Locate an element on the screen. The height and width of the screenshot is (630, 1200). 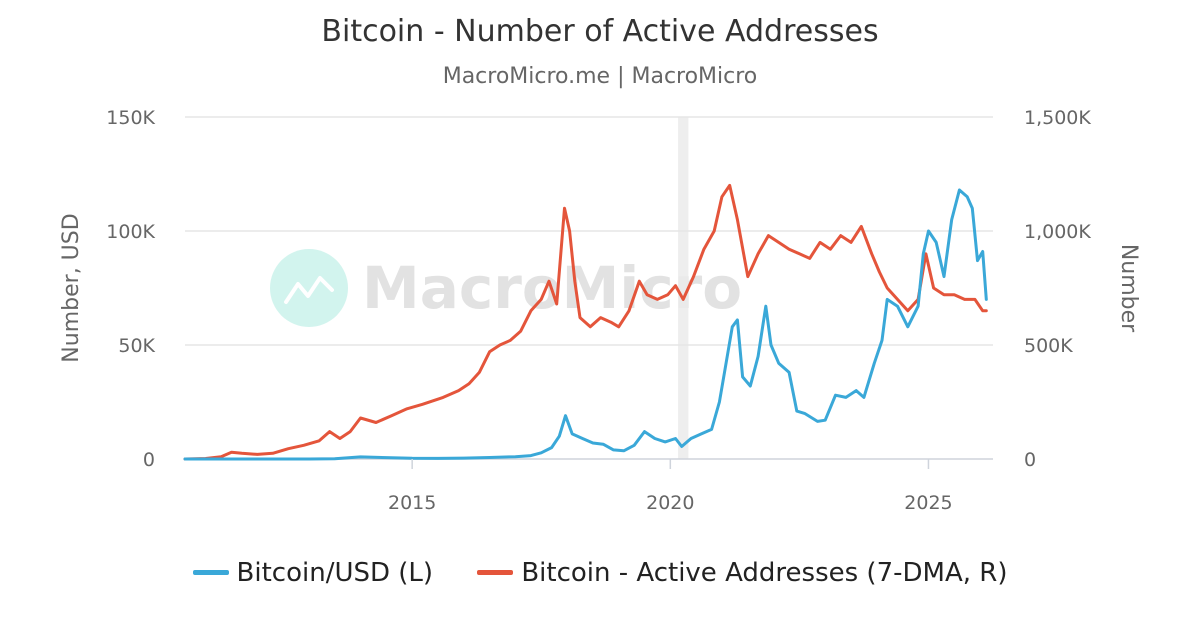
y-left-tick-label: 100K is located at coordinates (130, 232).